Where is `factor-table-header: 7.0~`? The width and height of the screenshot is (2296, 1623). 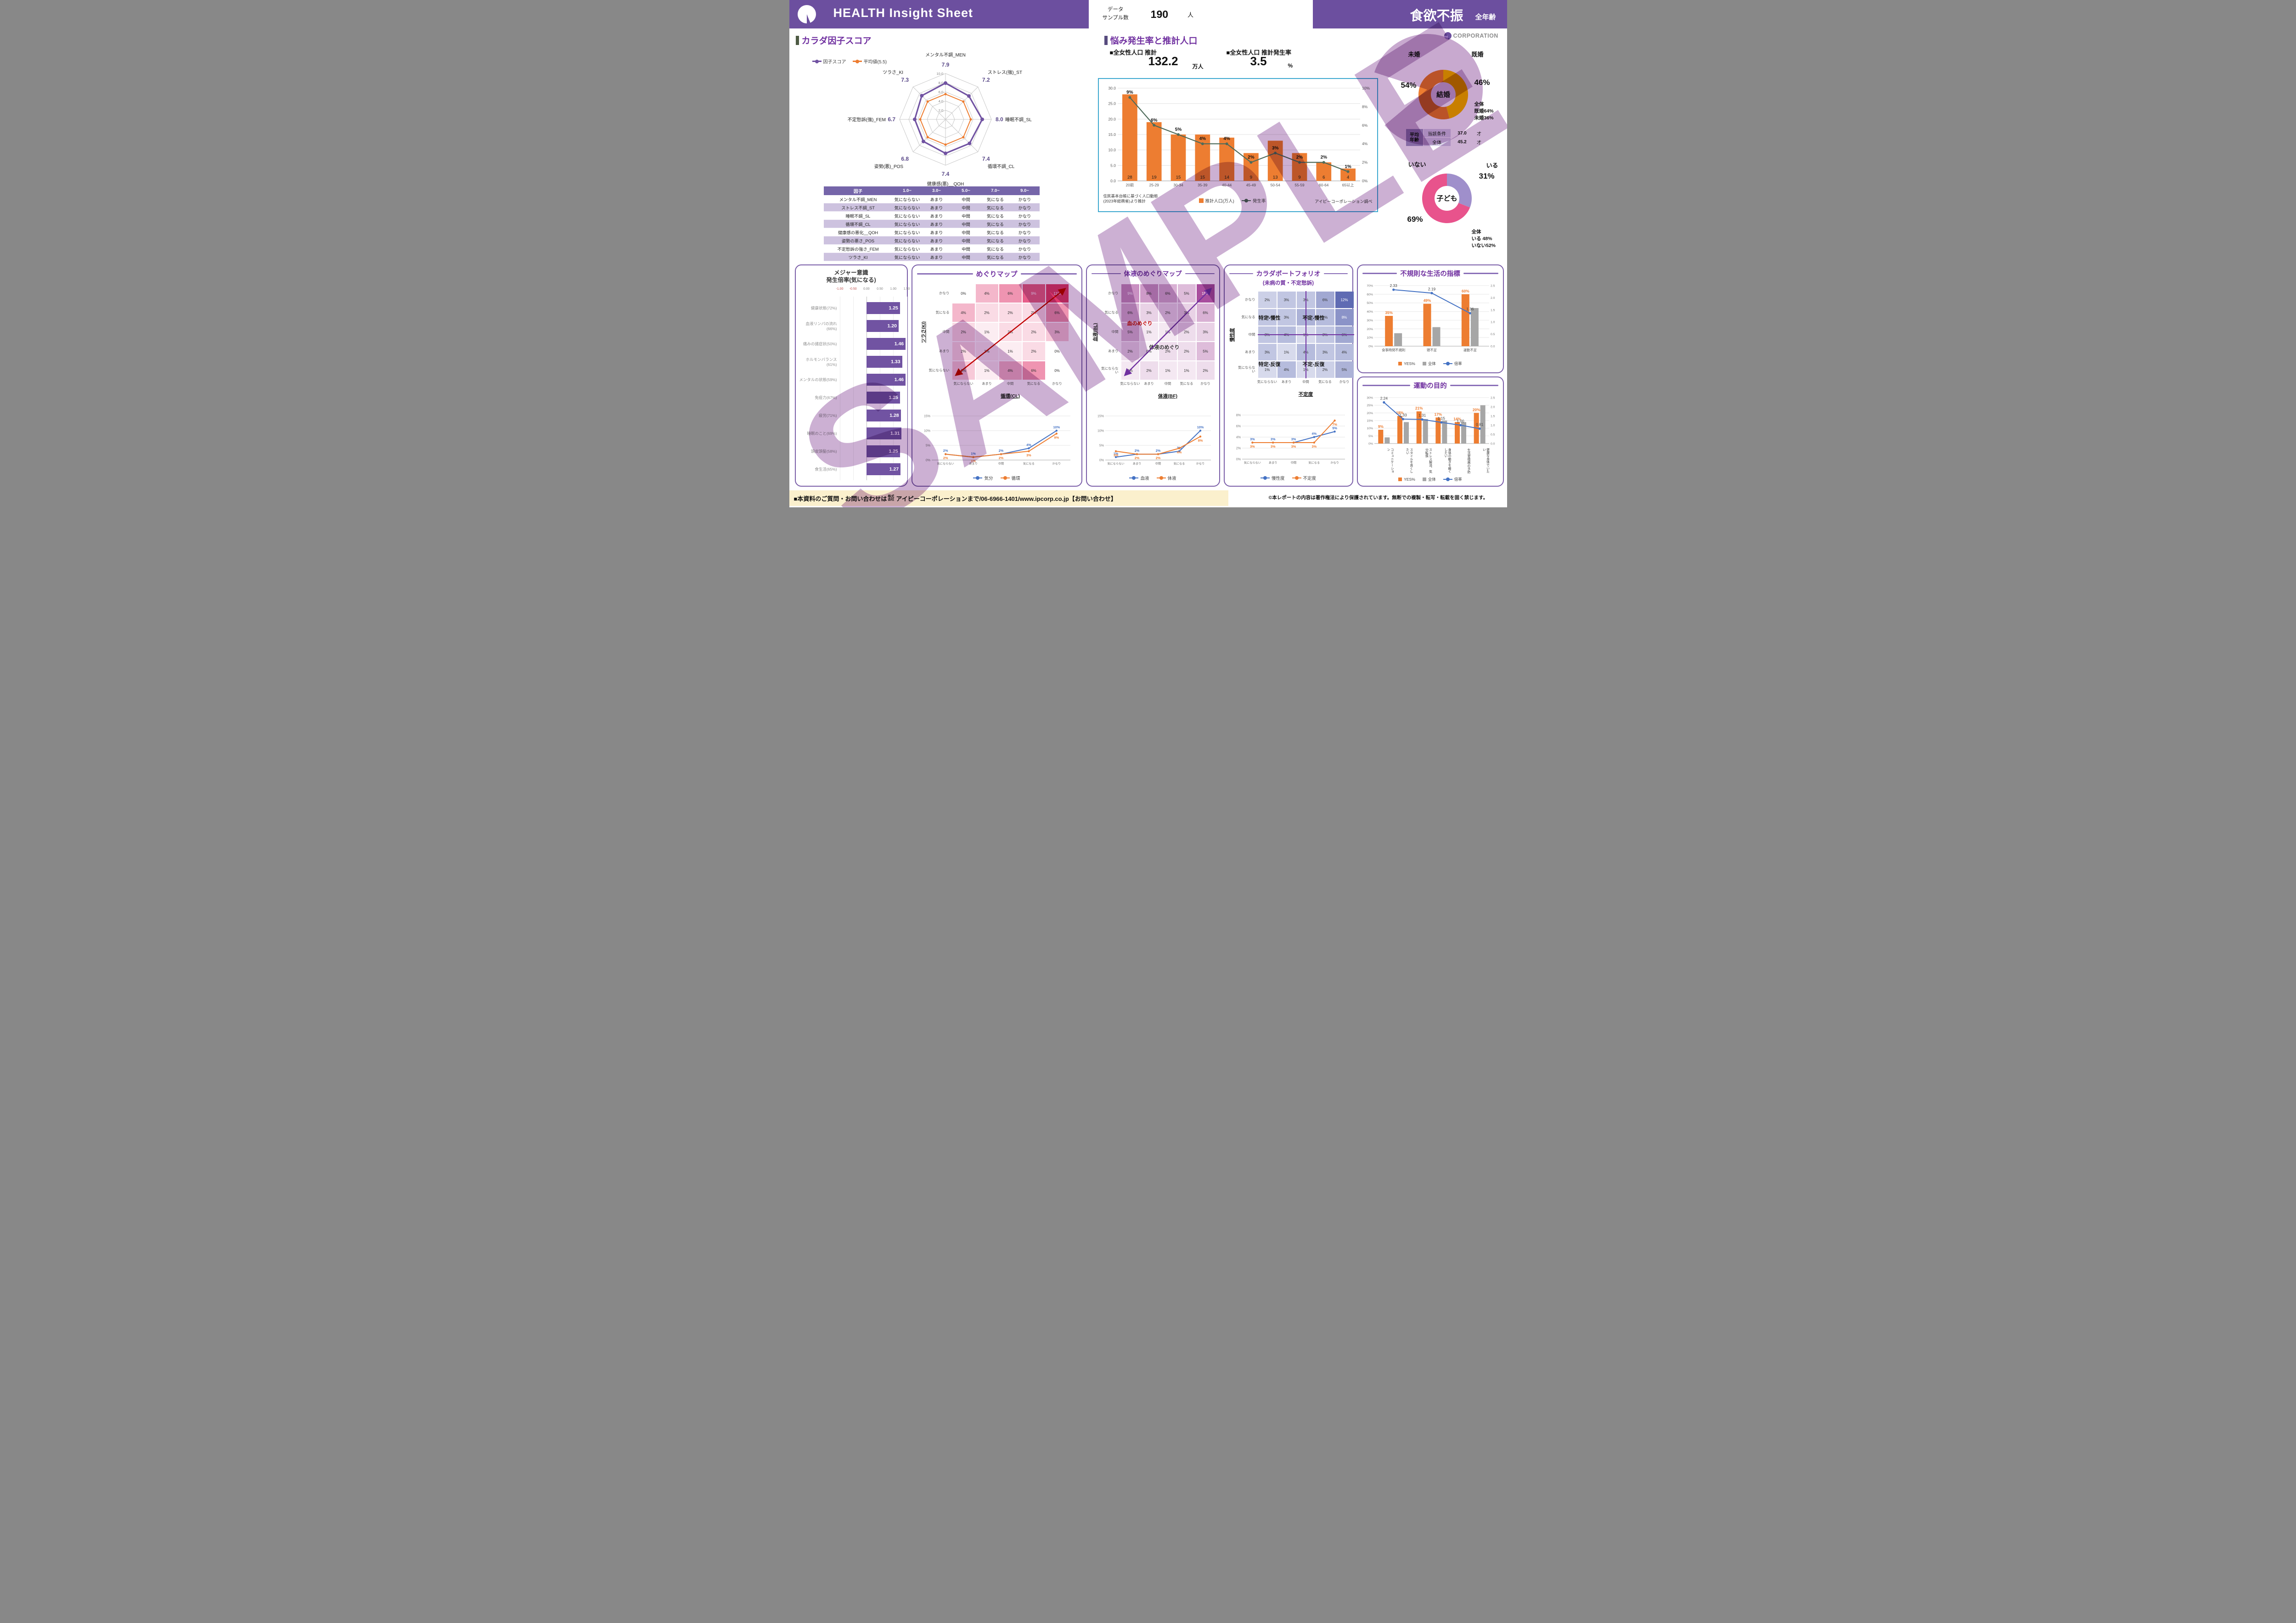
factor-table-header: 7.0~ is located at coordinates (995, 190).